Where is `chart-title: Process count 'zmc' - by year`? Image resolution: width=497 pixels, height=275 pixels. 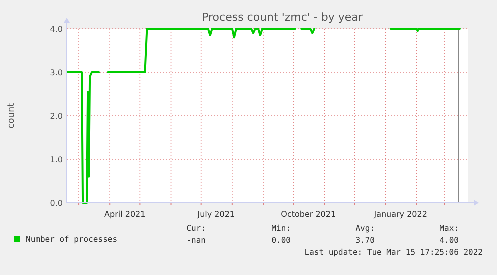
chart-title: Process count 'zmc' - by year is located at coordinates (283, 17).